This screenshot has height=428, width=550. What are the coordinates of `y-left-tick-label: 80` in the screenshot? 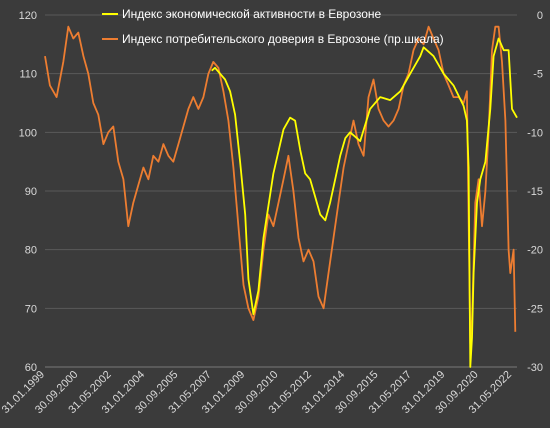 It's located at (31, 251).